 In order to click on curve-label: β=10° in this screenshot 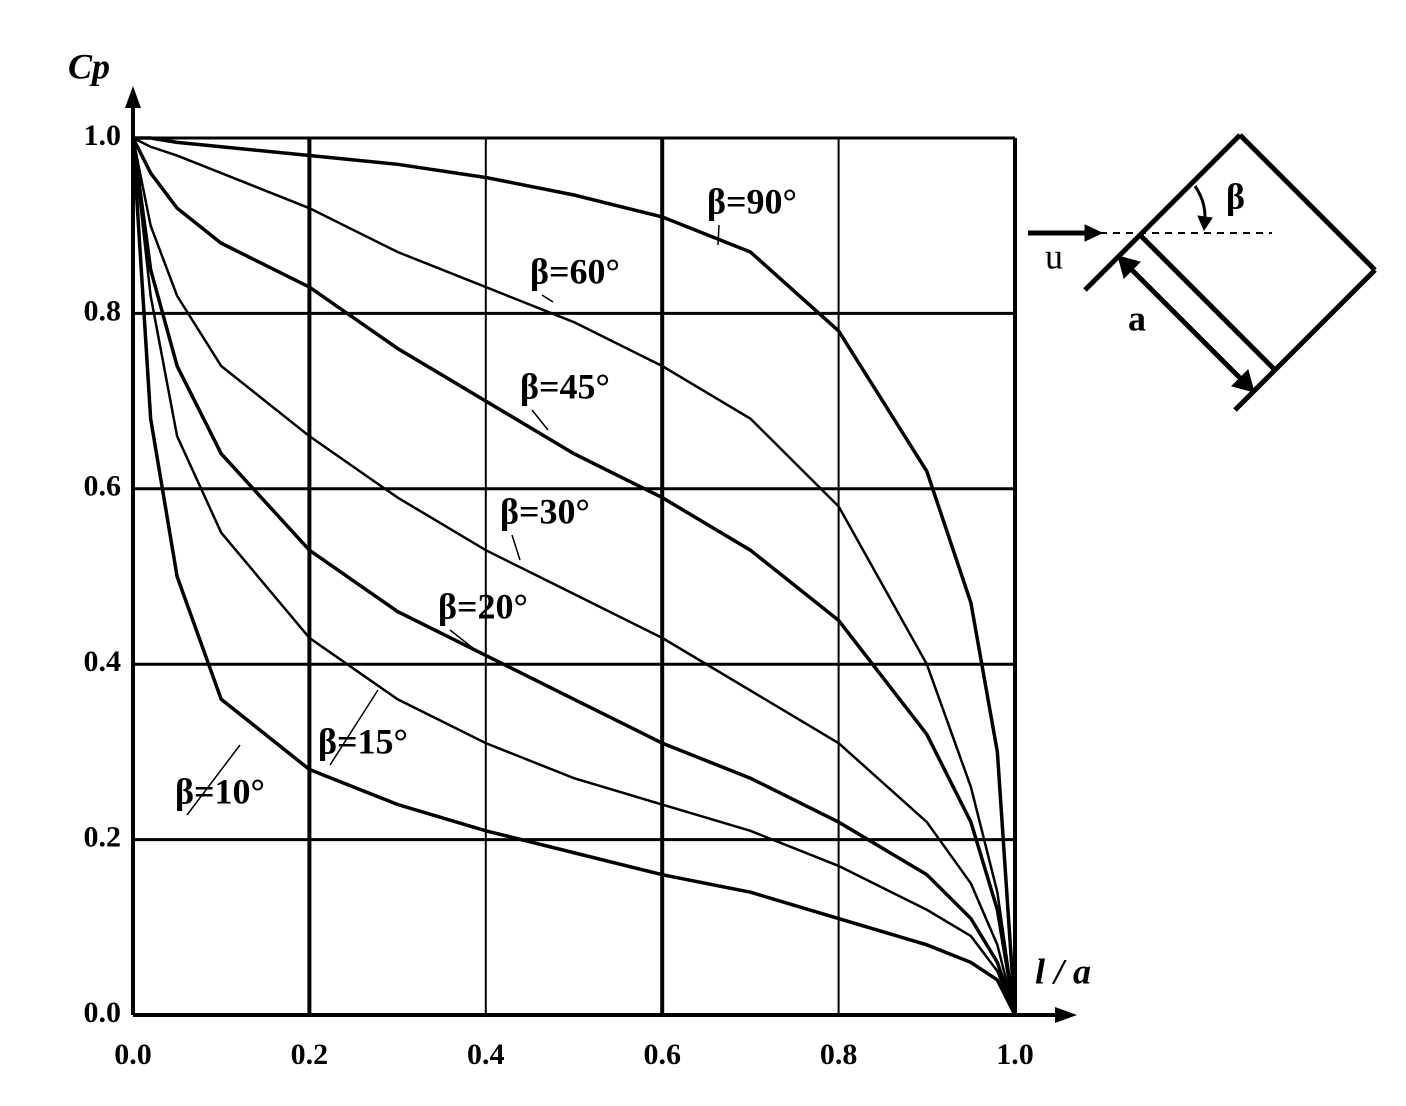, I will do `click(220, 791)`.